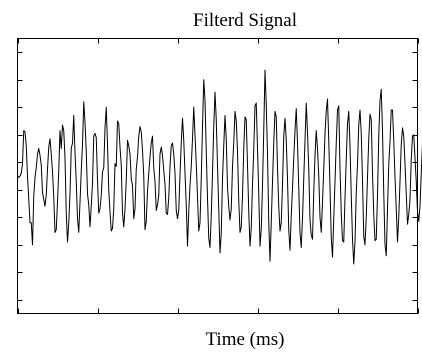 The image size is (422, 353). What do you see at coordinates (245, 20) in the screenshot?
I see `chart-title: Filterd Signal` at bounding box center [245, 20].